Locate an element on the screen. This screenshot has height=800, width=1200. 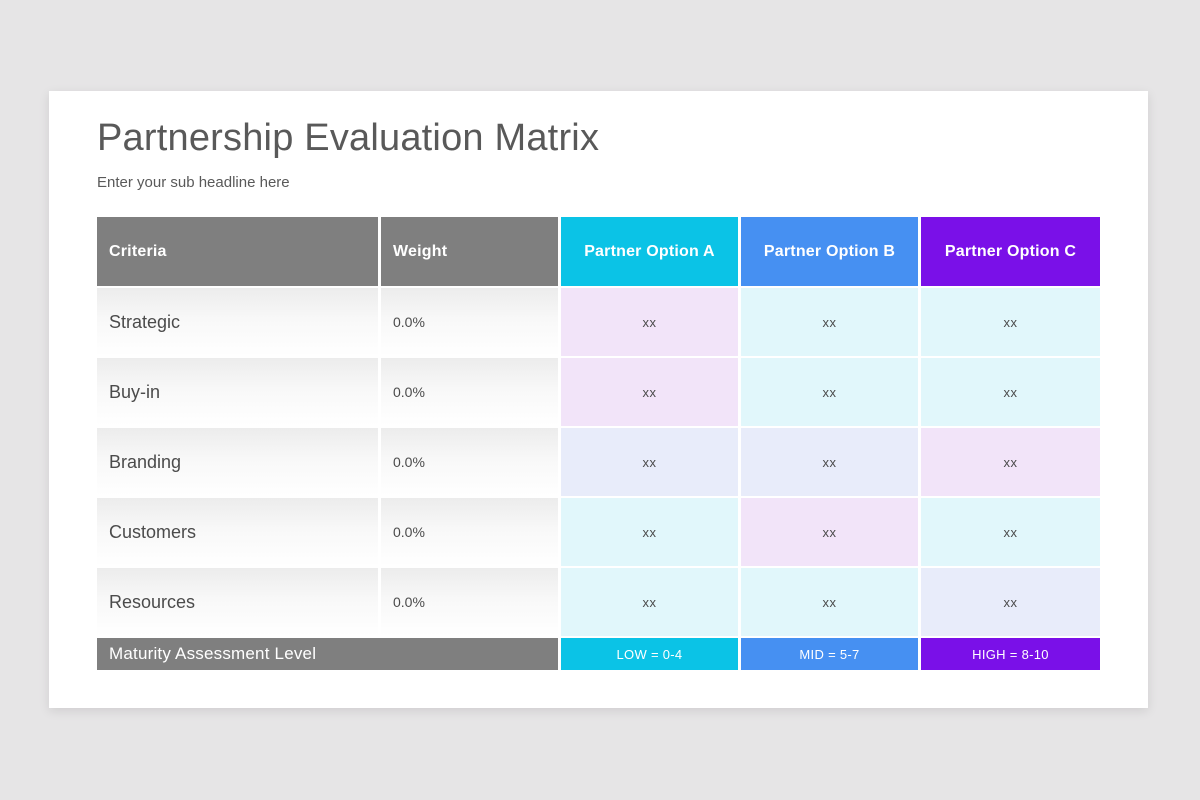
criteria-cell: Customers is located at coordinates (237, 532).